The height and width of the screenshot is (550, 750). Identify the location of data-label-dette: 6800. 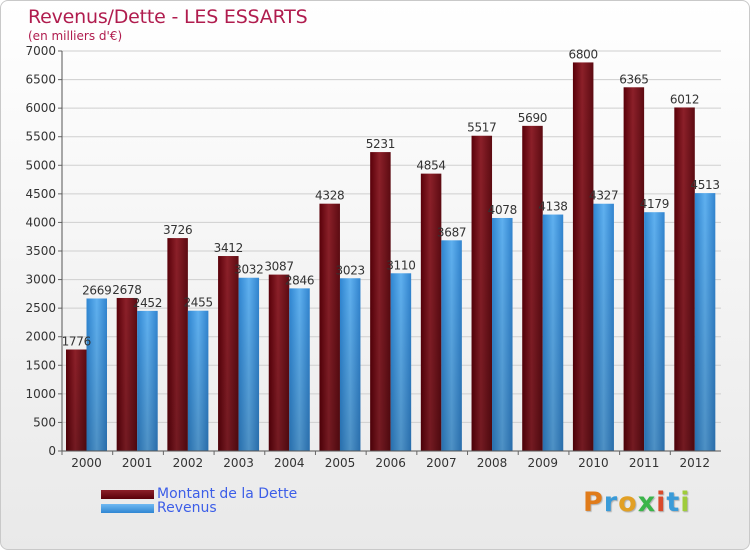
(583, 54).